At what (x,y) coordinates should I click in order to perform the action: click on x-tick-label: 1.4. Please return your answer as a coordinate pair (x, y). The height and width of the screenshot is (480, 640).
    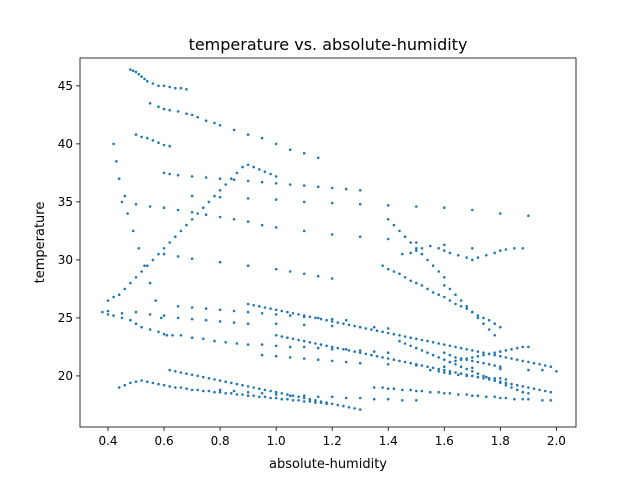
    Looking at the image, I should click on (388, 441).